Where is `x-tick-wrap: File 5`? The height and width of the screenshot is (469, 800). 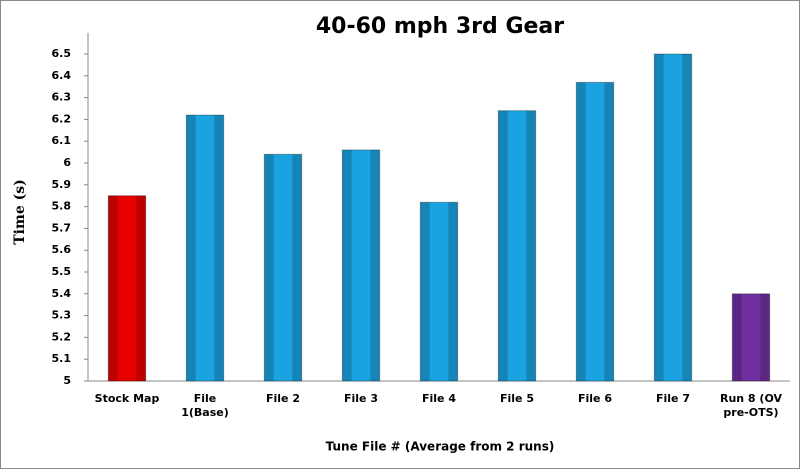 x-tick-wrap: File 5 is located at coordinates (517, 398).